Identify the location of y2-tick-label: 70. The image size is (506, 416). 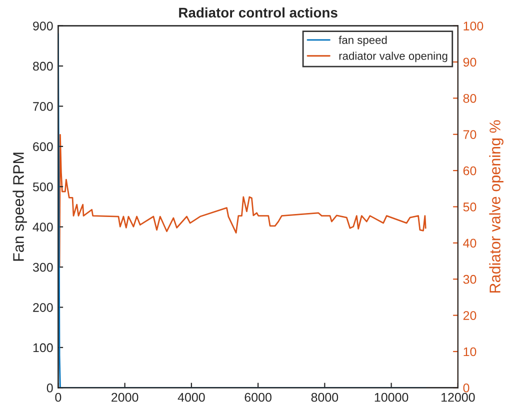
(469, 135).